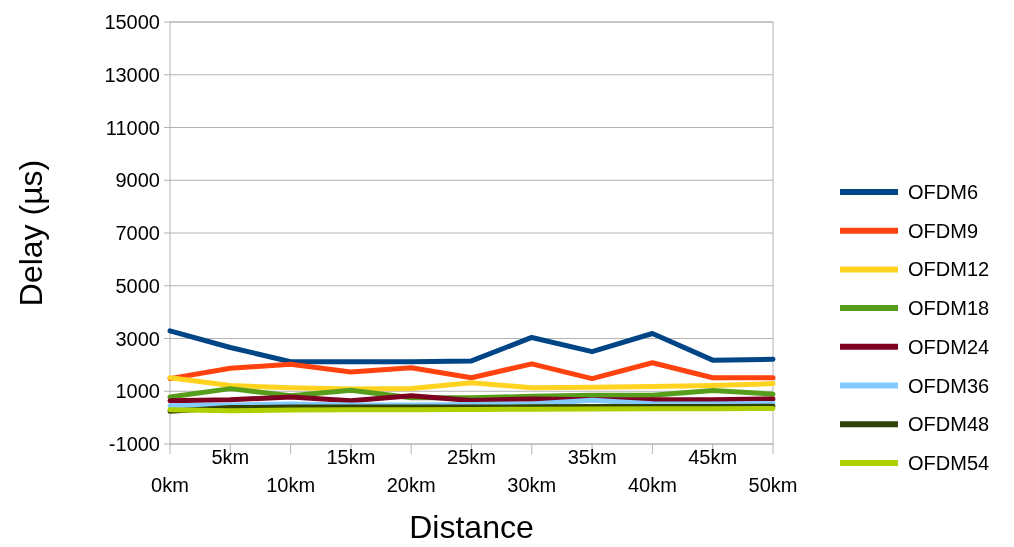 The height and width of the screenshot is (547, 1014). What do you see at coordinates (132, 22) in the screenshot?
I see `y-tick-label: 15000` at bounding box center [132, 22].